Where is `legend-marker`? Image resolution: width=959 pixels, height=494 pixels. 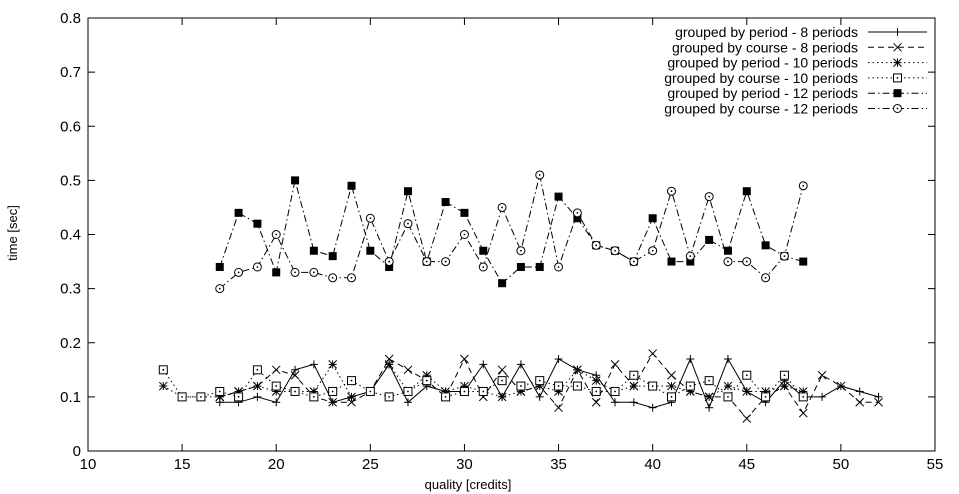
legend-marker is located at coordinates (897, 62).